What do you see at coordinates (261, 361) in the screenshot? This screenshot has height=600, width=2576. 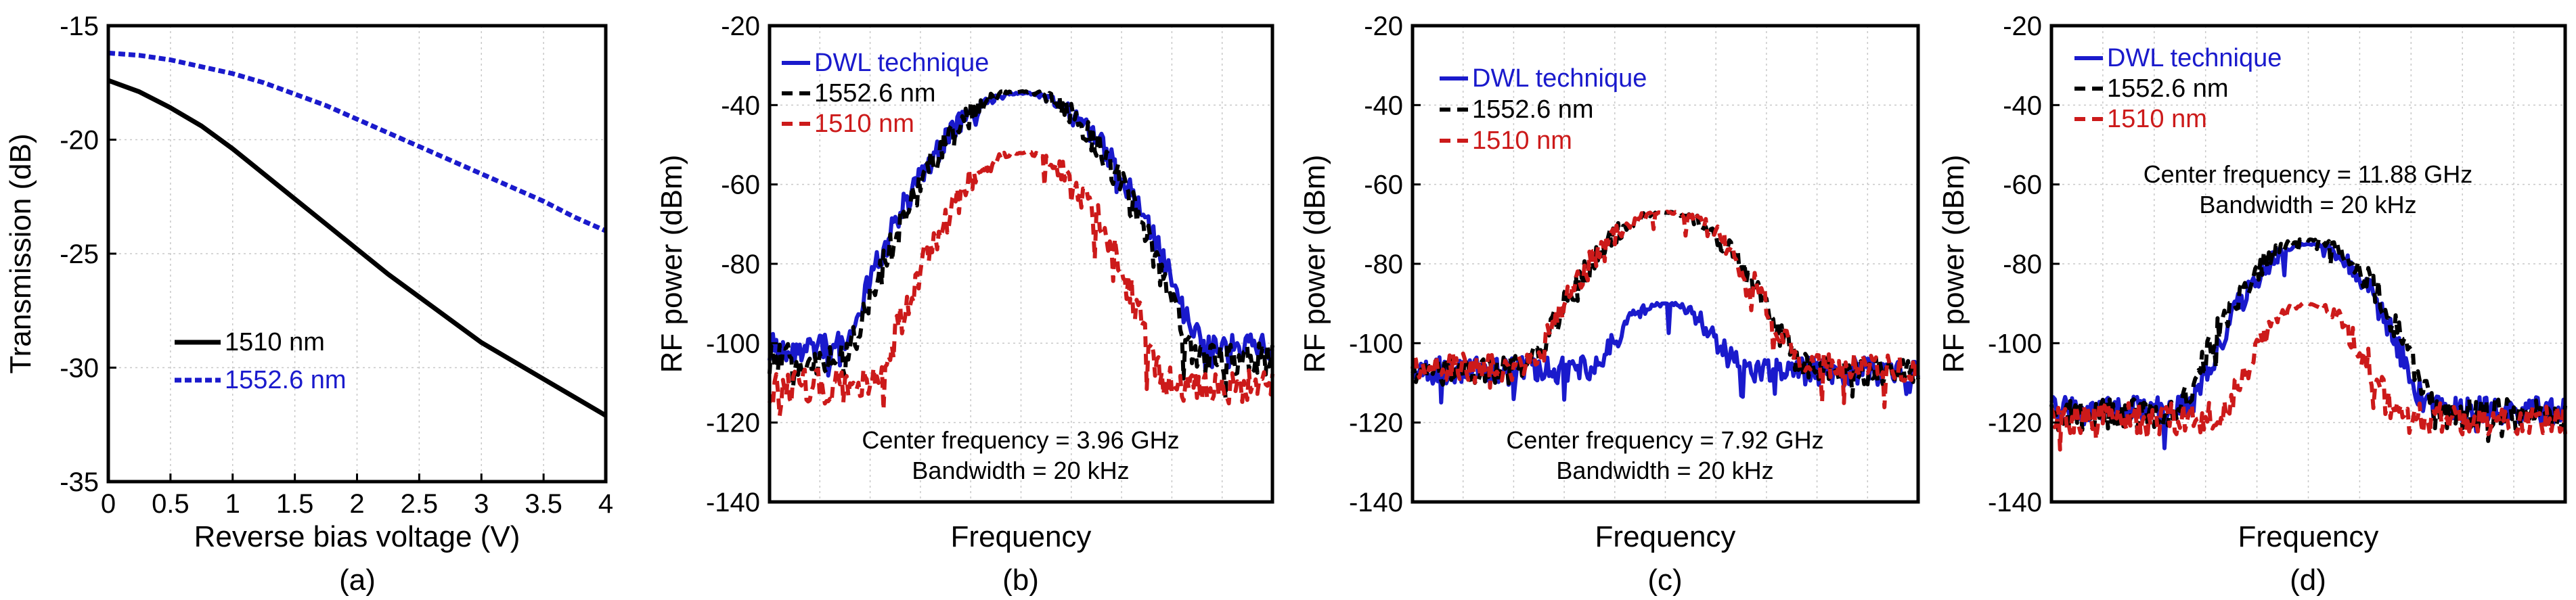 I see `legend: 1510 nm 1552.6 nm` at bounding box center [261, 361].